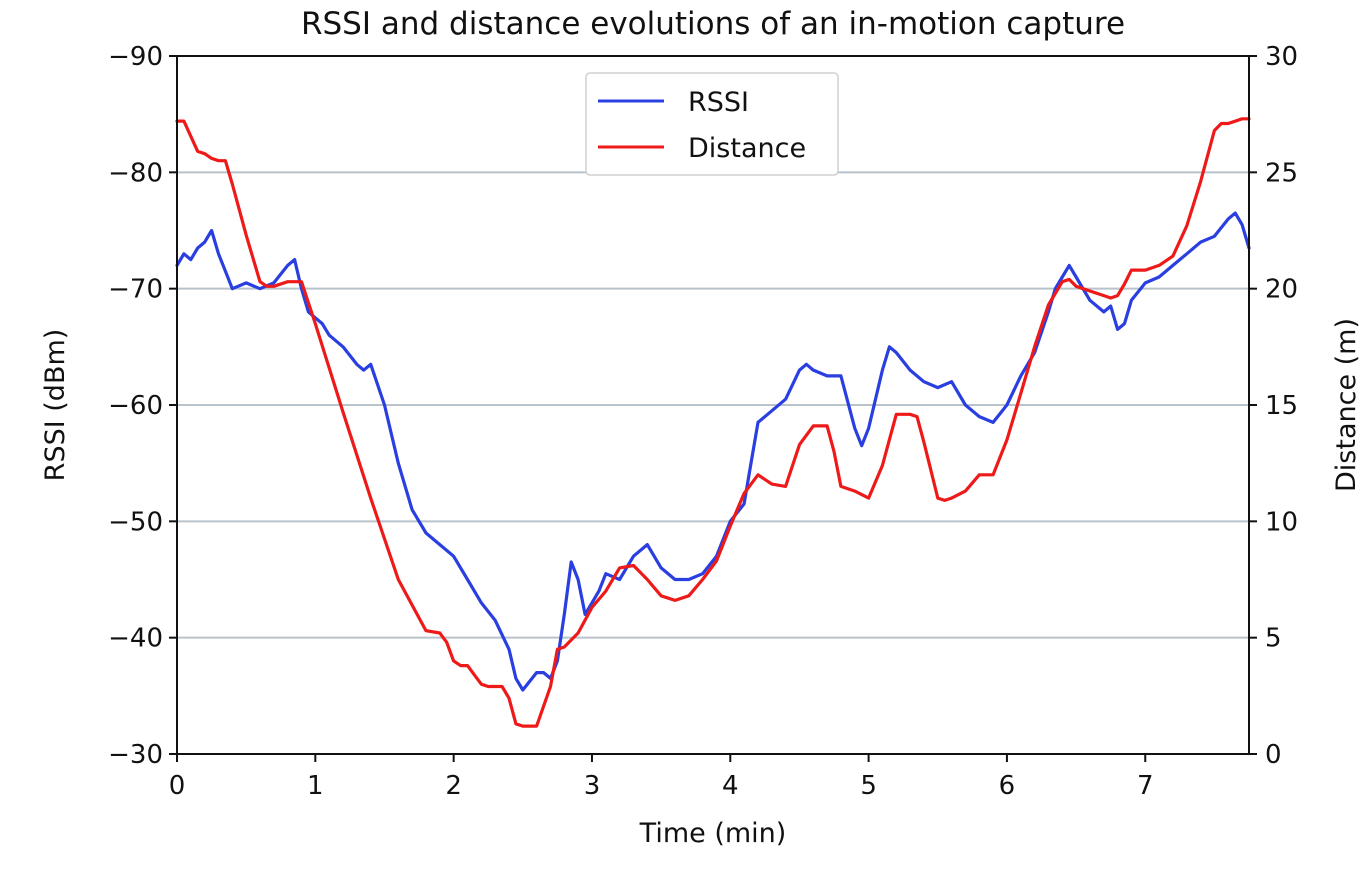 This screenshot has height=872, width=1372. What do you see at coordinates (1273, 755) in the screenshot?
I see `y2-tick-label: 0` at bounding box center [1273, 755].